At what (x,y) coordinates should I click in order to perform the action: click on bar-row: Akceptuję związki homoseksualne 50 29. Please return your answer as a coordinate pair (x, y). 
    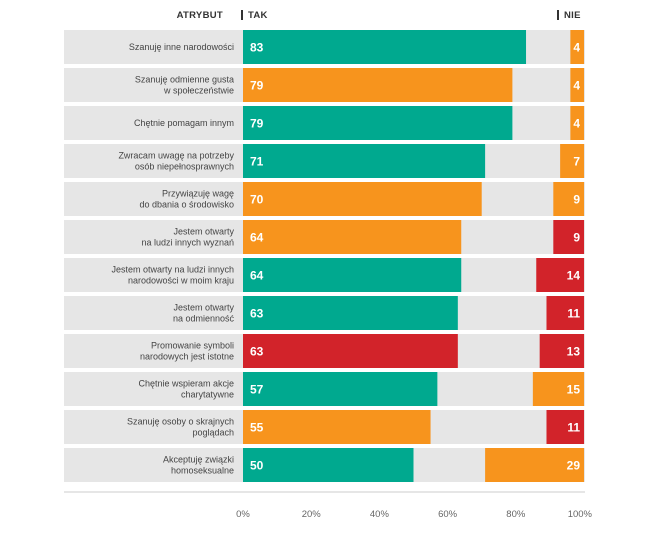
    Looking at the image, I should click on (324, 465).